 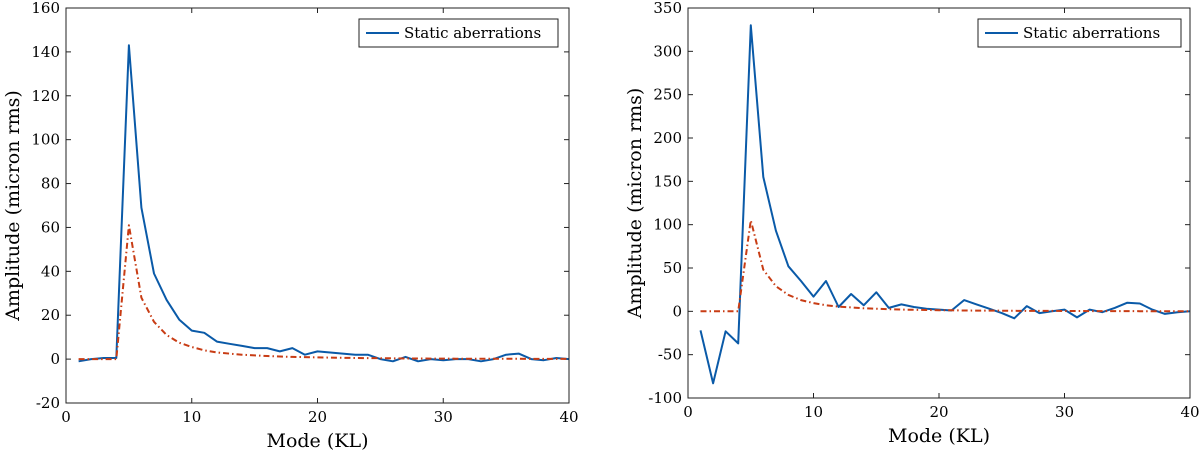 I want to click on y-tick-label: 60, so click(x=50, y=227).